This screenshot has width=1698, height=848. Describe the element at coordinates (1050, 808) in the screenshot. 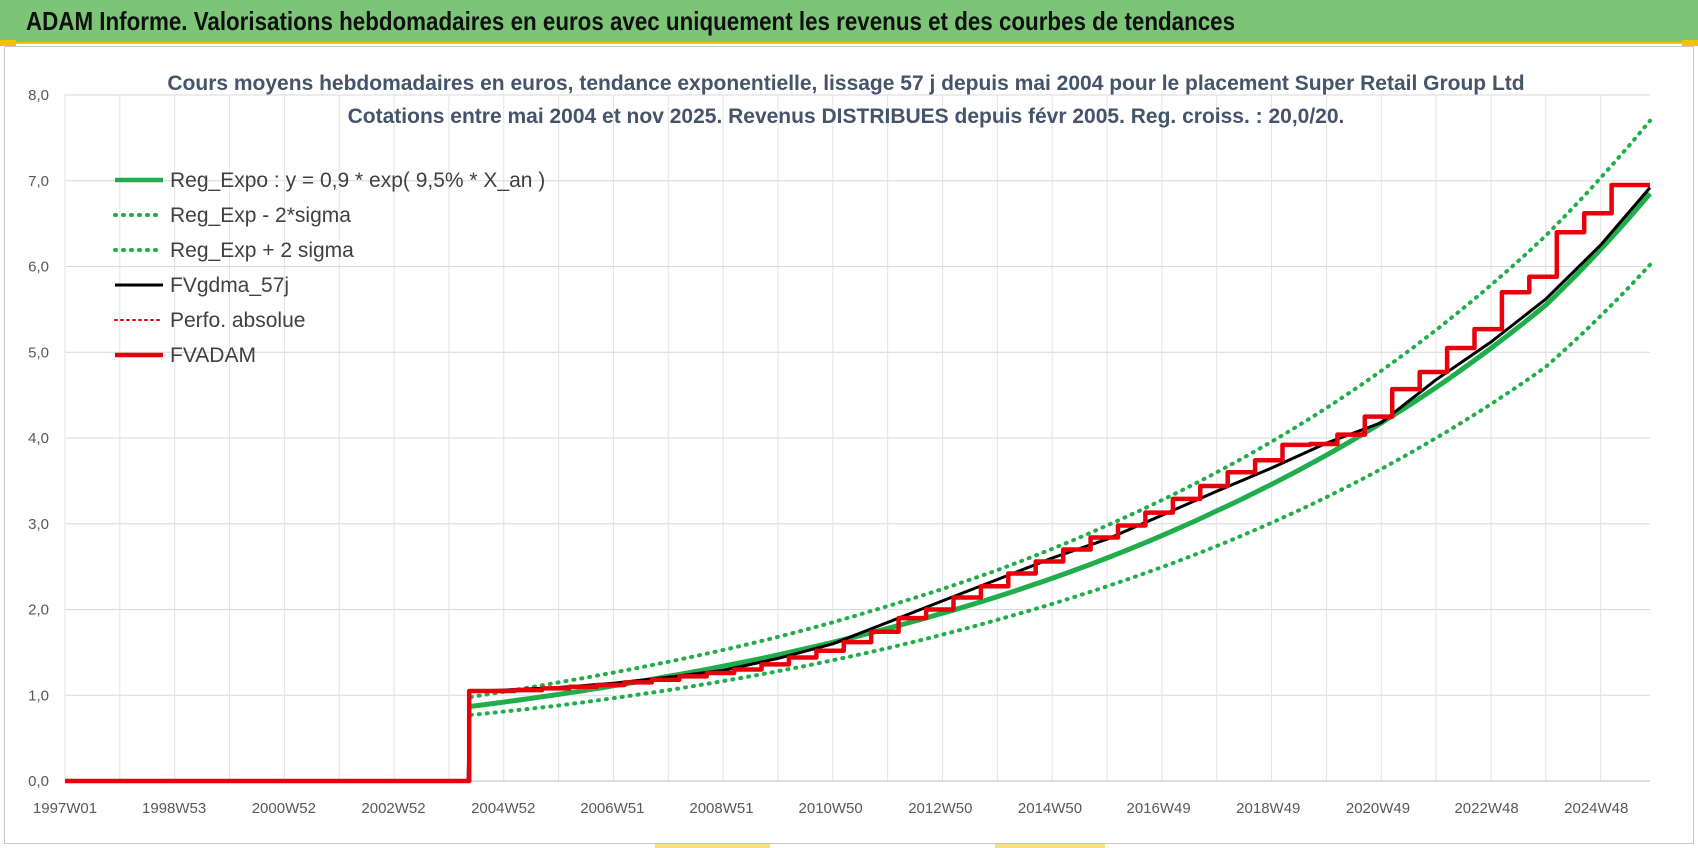

I see `x-tick-label: 2014W50` at that location.